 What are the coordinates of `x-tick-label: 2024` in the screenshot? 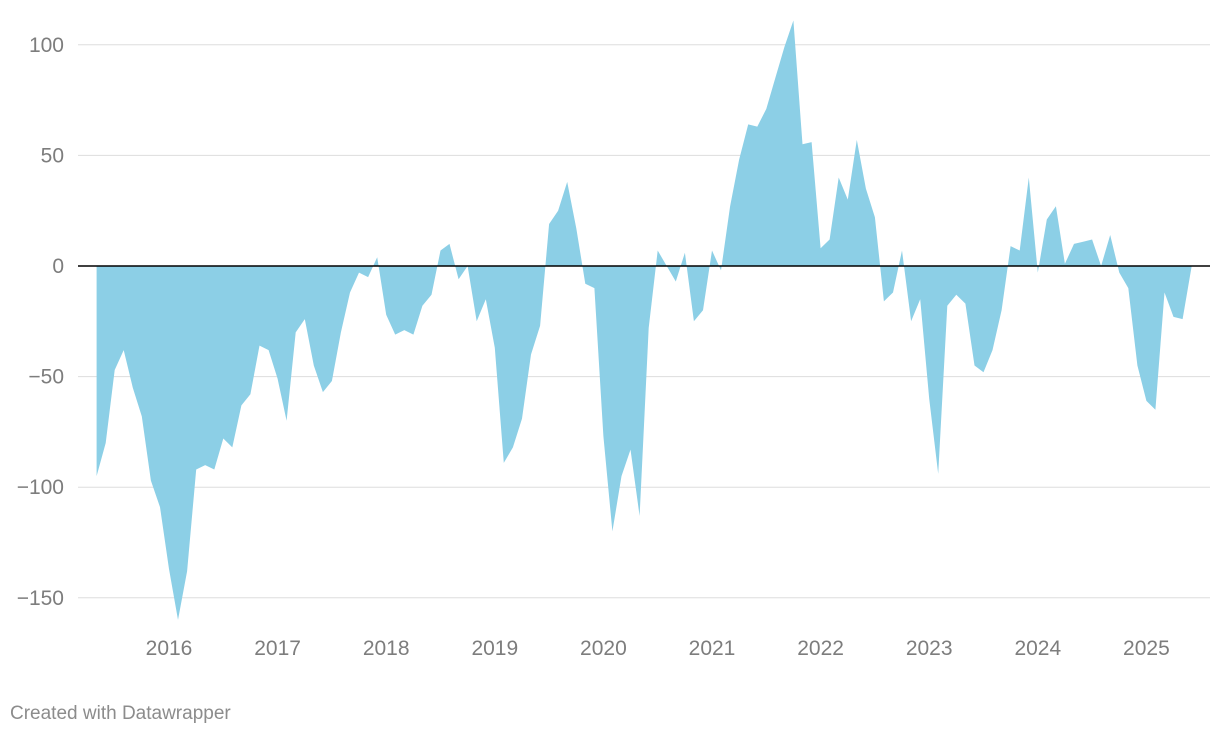 It's located at (1037, 648).